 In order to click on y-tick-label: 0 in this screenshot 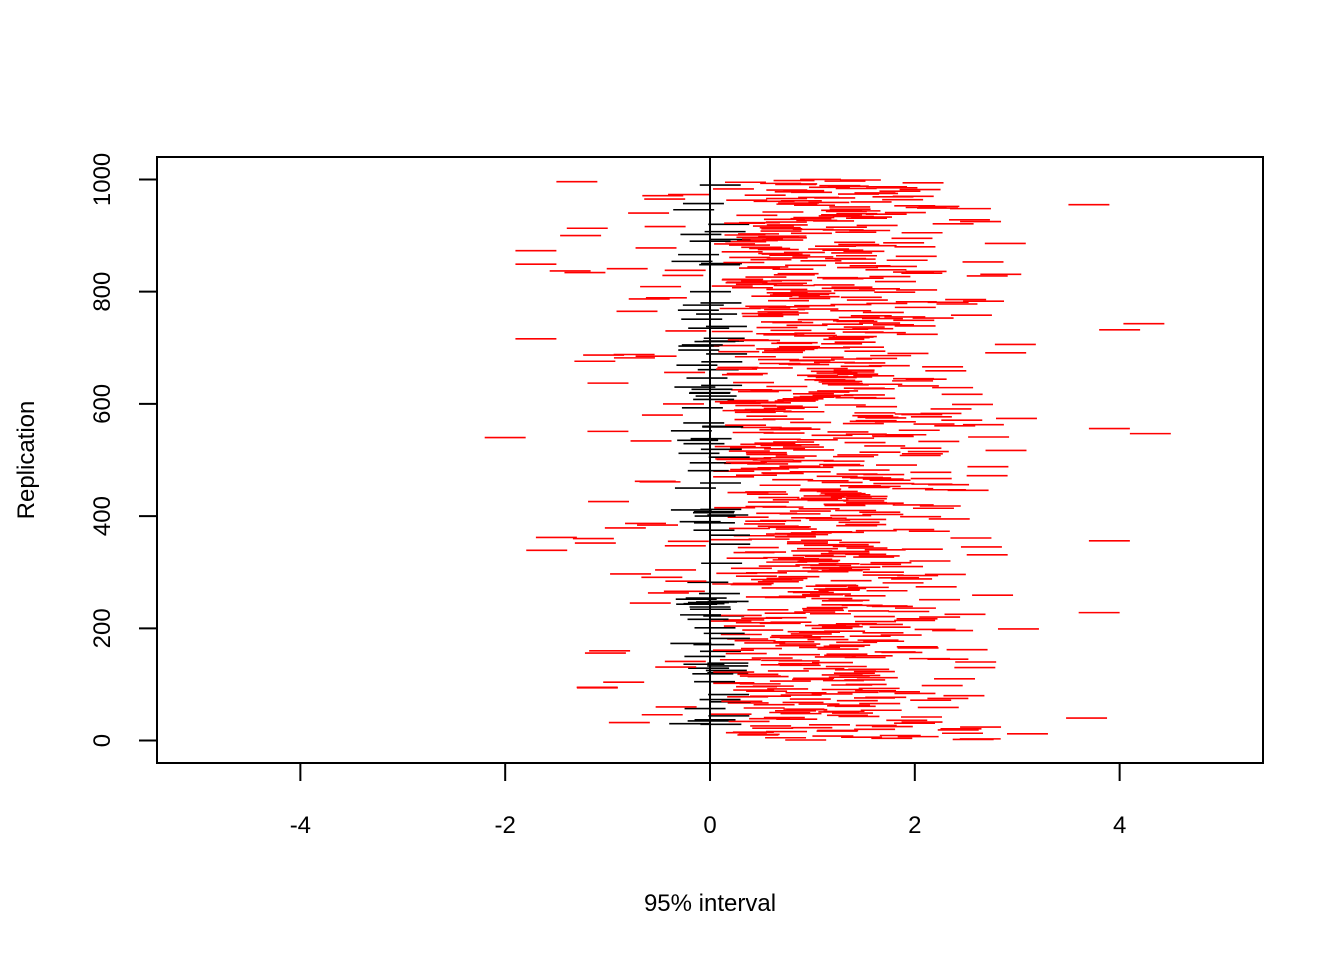, I will do `click(102, 740)`.